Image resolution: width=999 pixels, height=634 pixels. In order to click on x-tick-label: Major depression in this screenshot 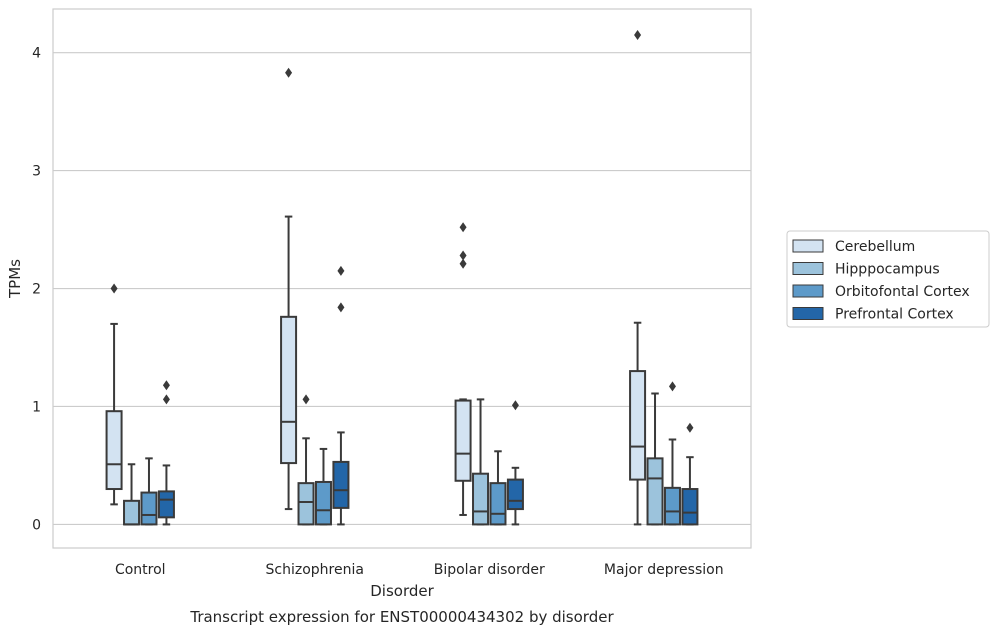, I will do `click(664, 570)`.